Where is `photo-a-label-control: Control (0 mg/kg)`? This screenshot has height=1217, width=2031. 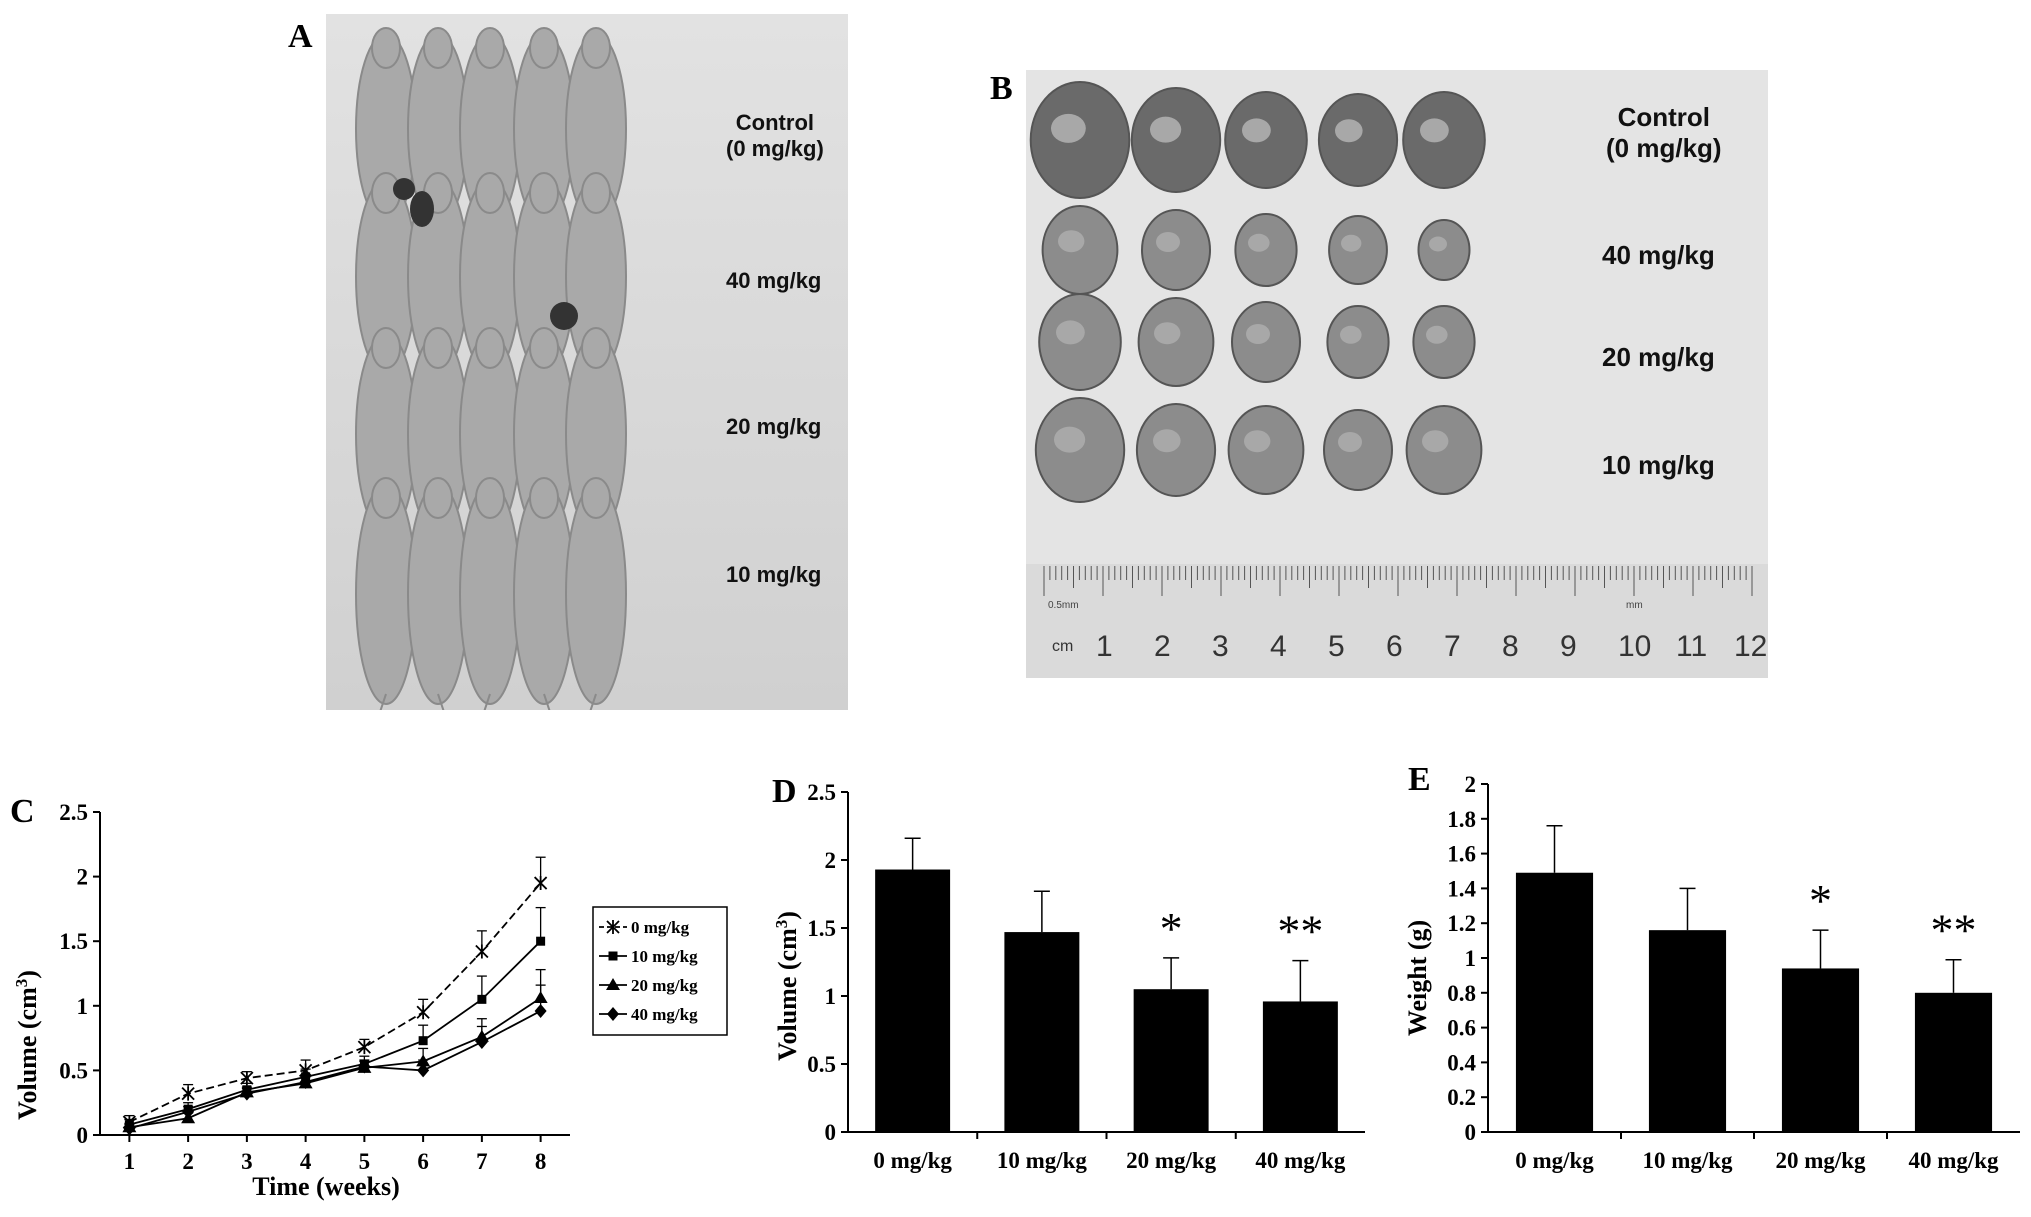
photo-a-label-control: Control (0 mg/kg) is located at coordinates (775, 135).